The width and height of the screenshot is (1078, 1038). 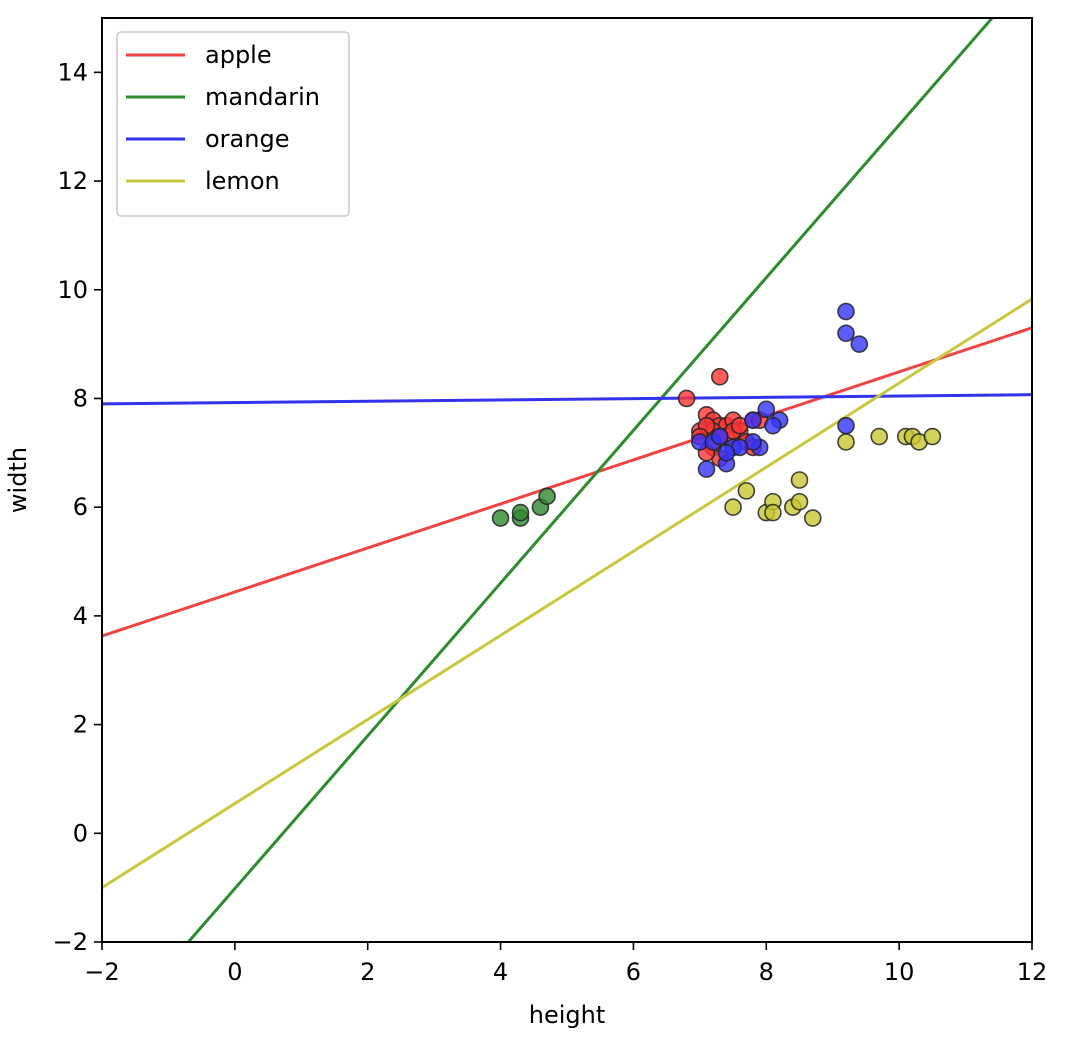 I want to click on x-tick-label: 8, so click(x=766, y=972).